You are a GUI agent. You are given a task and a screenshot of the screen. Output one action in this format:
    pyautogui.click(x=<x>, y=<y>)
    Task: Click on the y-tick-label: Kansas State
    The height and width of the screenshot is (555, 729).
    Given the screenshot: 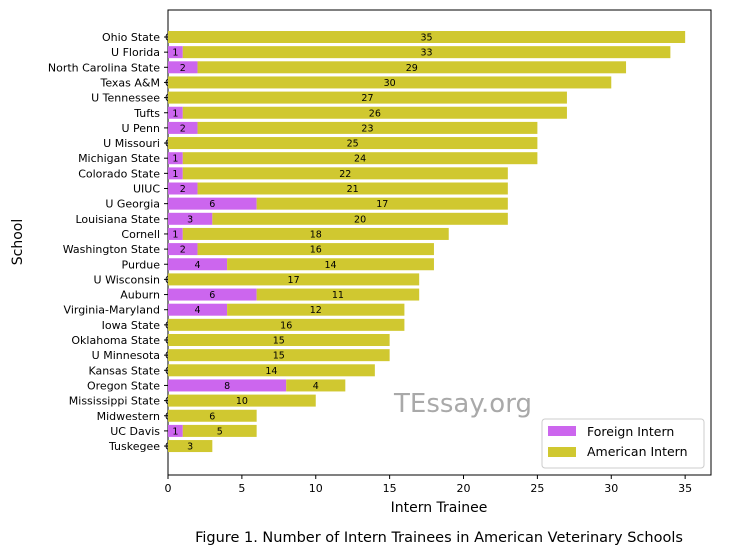 What is the action you would take?
    pyautogui.click(x=124, y=370)
    